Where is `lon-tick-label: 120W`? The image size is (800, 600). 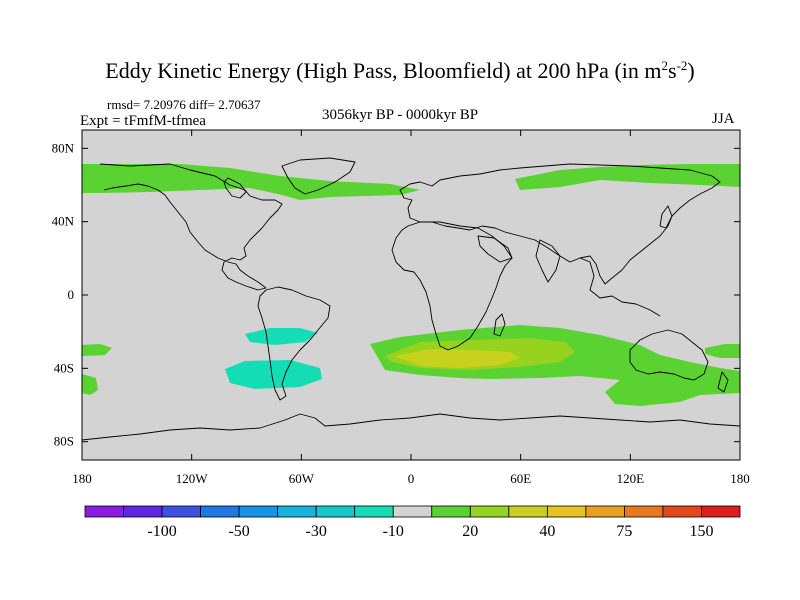 lon-tick-label: 120W is located at coordinates (192, 478).